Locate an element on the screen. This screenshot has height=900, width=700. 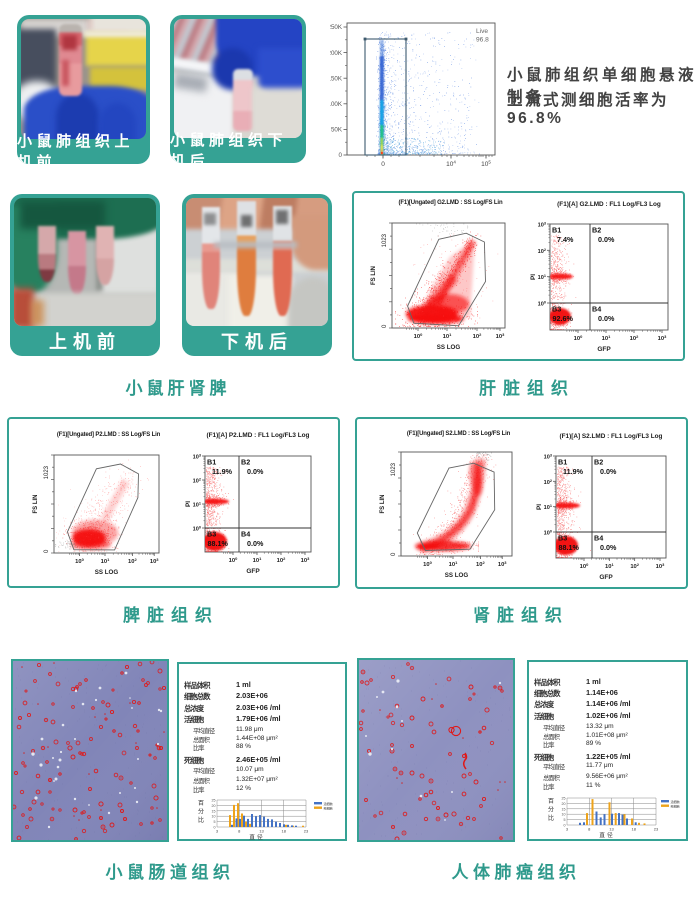
svg-text:(F1)[Ungated] P2.LMD : SS Log/: (F1)[Ungated] P2.LMD : SS Log/FS Lin is located at coordinates (109, 435).